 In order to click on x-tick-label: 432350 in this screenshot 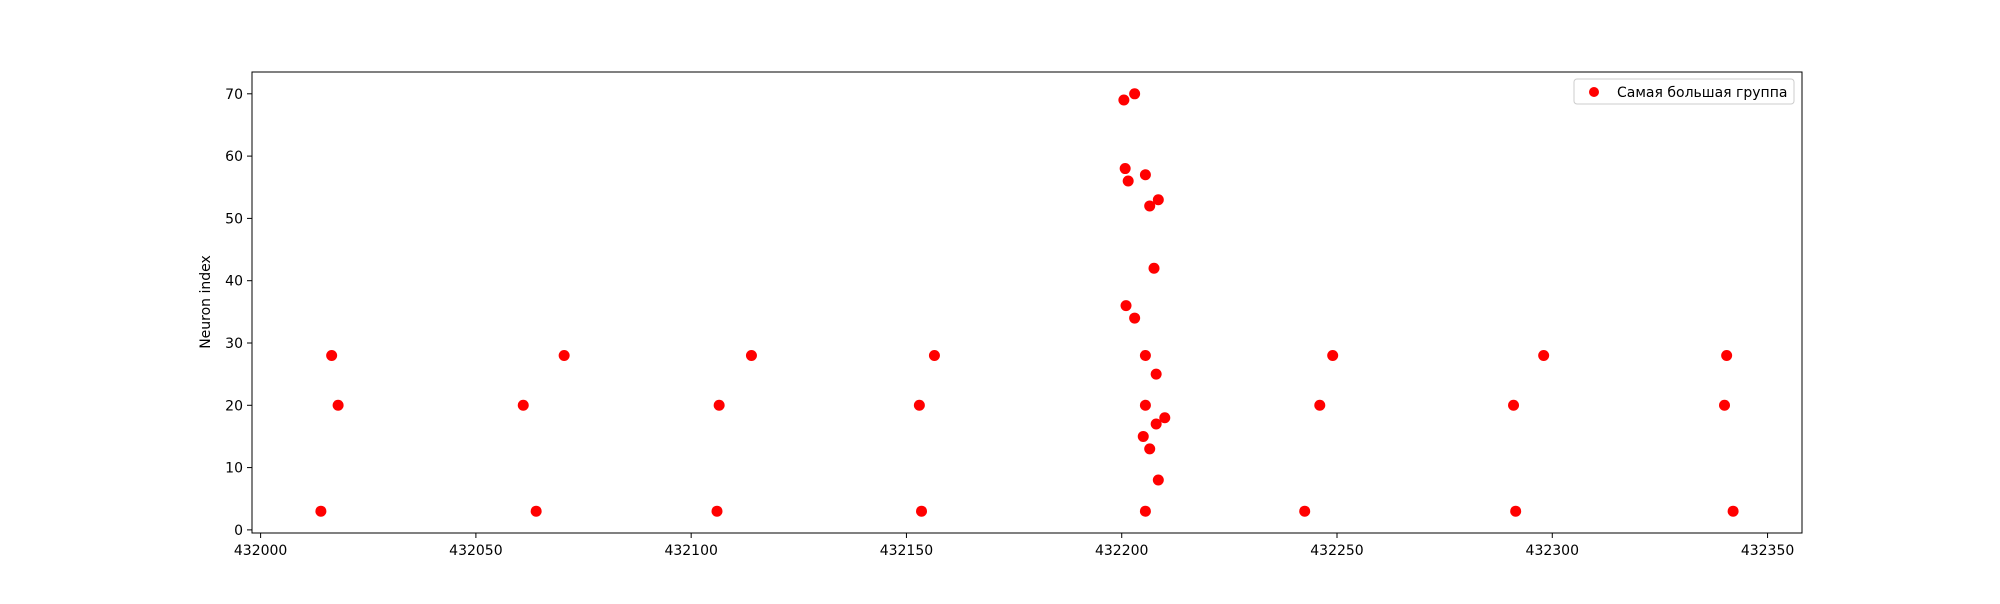, I will do `click(1767, 551)`.